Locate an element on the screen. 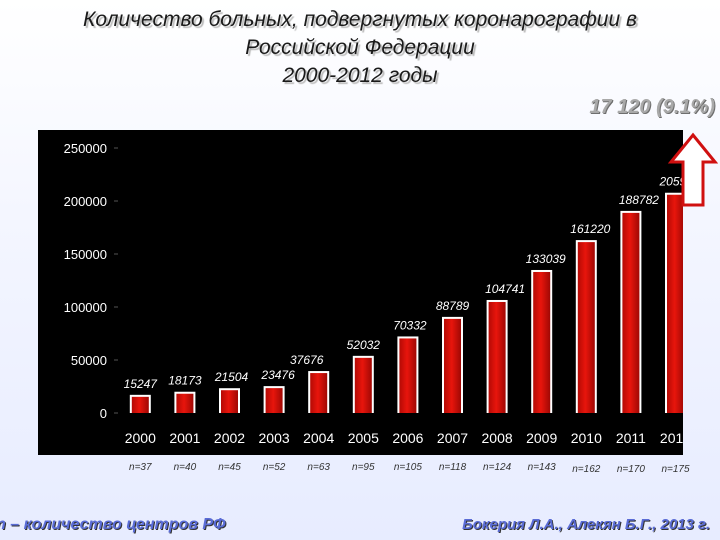 The image size is (720, 540). center-count: n=63 is located at coordinates (318, 467).